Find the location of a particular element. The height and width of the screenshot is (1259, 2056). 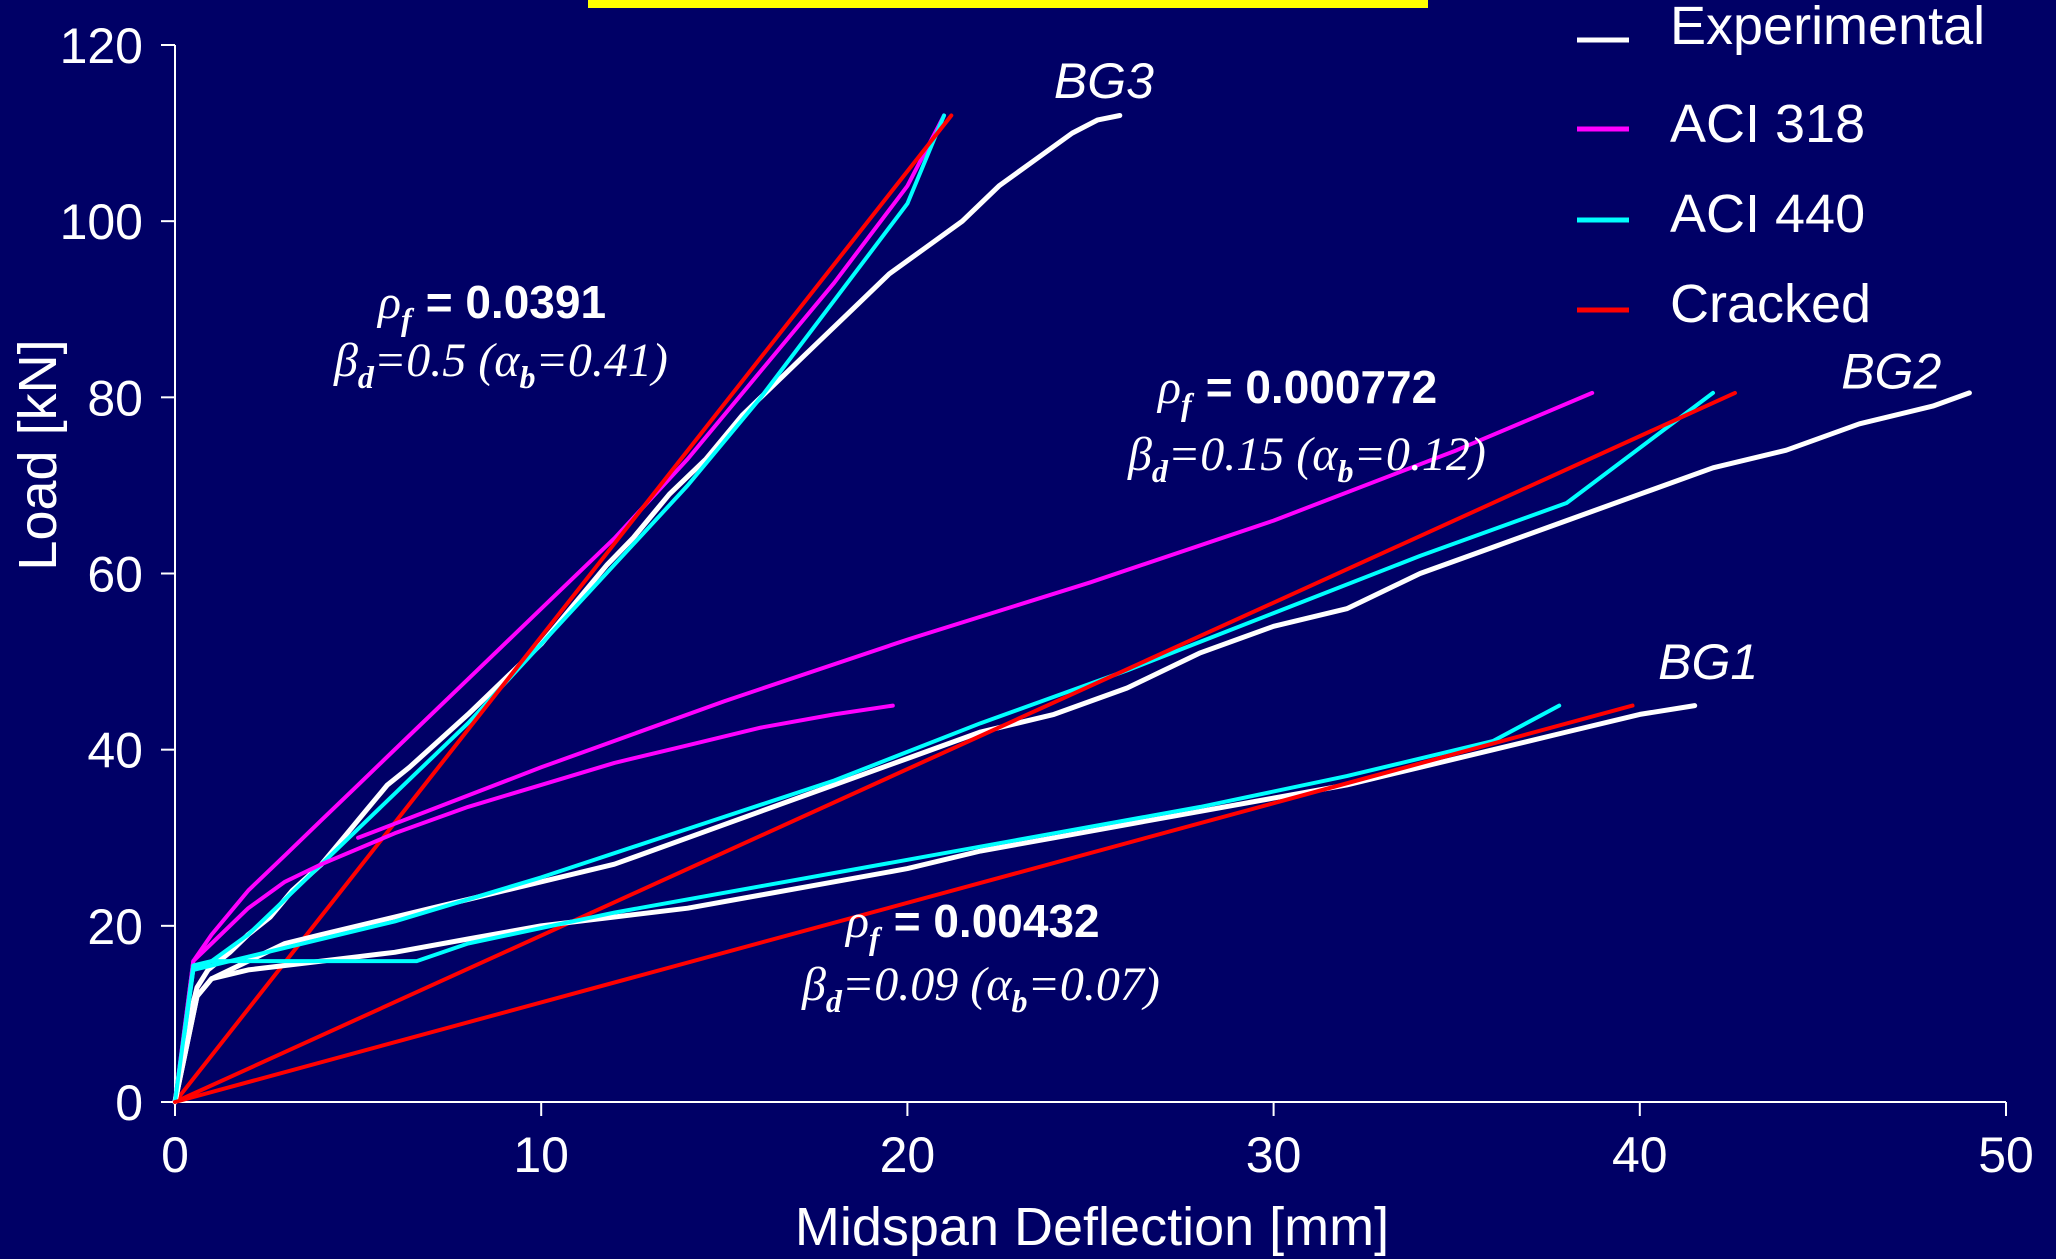

annotation-bg1-beta: βd=0.09 (αb=0.07) is located at coordinates (980, 988).